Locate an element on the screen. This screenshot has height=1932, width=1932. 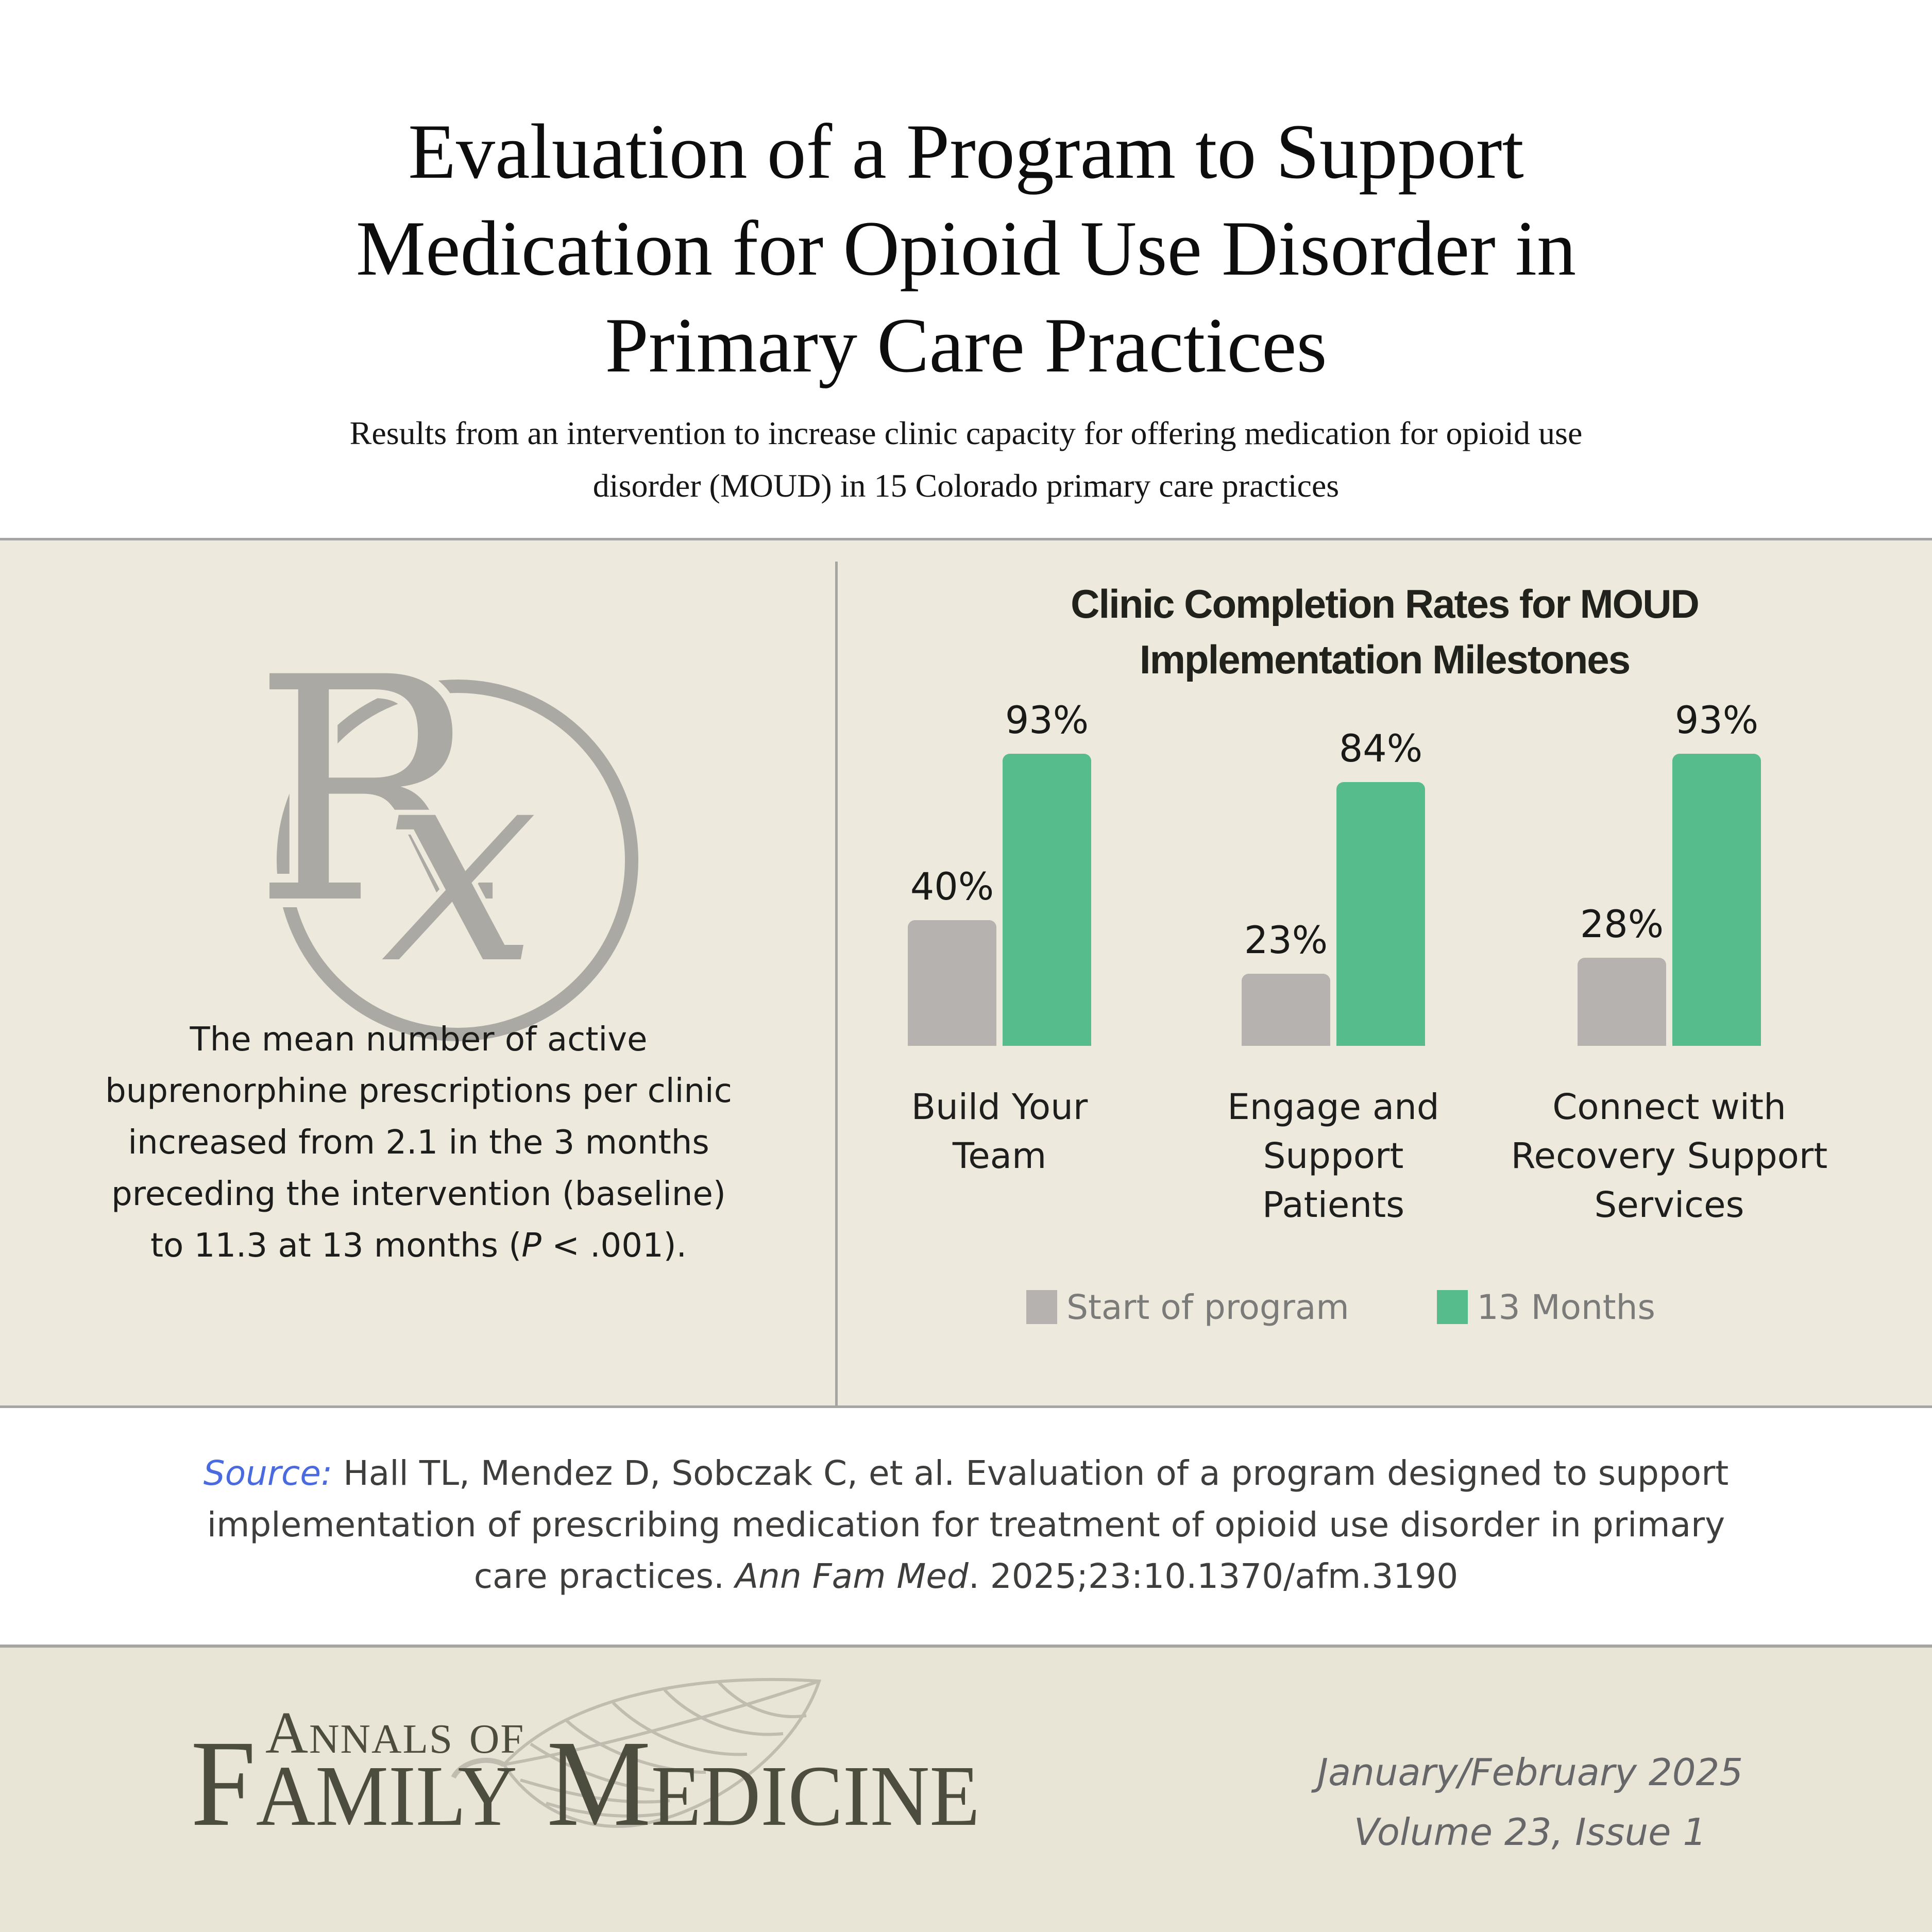
stat-line-2: buprenorphine prescriptions per clinic is located at coordinates (418, 1091).